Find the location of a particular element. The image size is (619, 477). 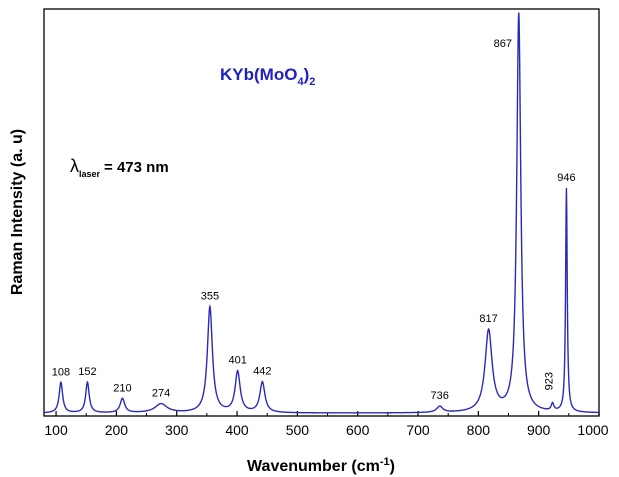

x-axis-label: Wavenumber (cm-1) is located at coordinates (321, 465).